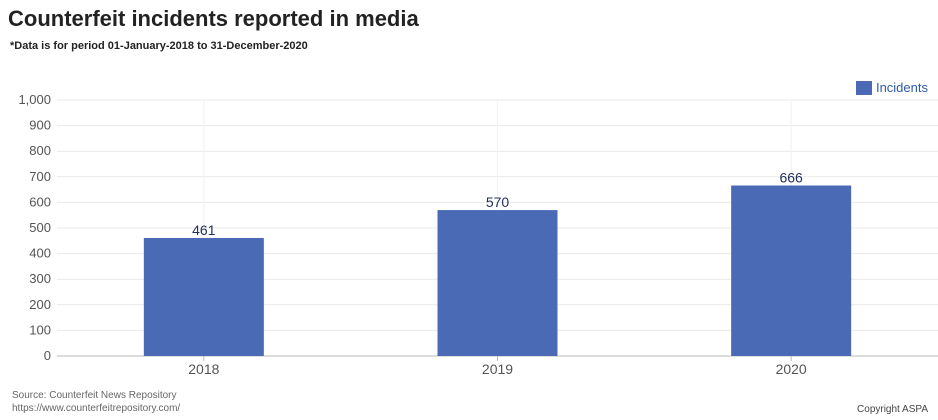 The width and height of the screenshot is (938, 420). What do you see at coordinates (40, 329) in the screenshot?
I see `y-tick-label: 100` at bounding box center [40, 329].